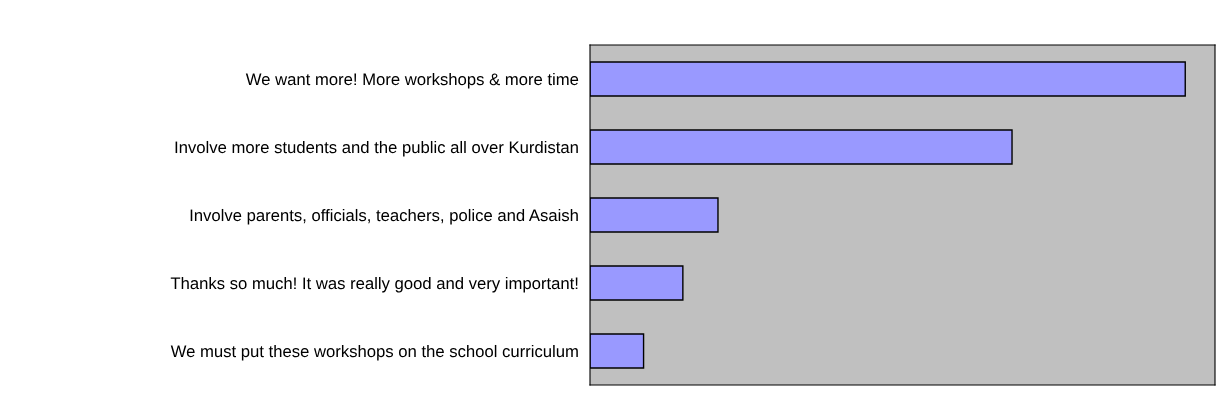 The width and height of the screenshot is (1229, 400). Describe the element at coordinates (376, 148) in the screenshot. I see `y-tick-label: Involve more students and the public all over Kurdistan` at that location.